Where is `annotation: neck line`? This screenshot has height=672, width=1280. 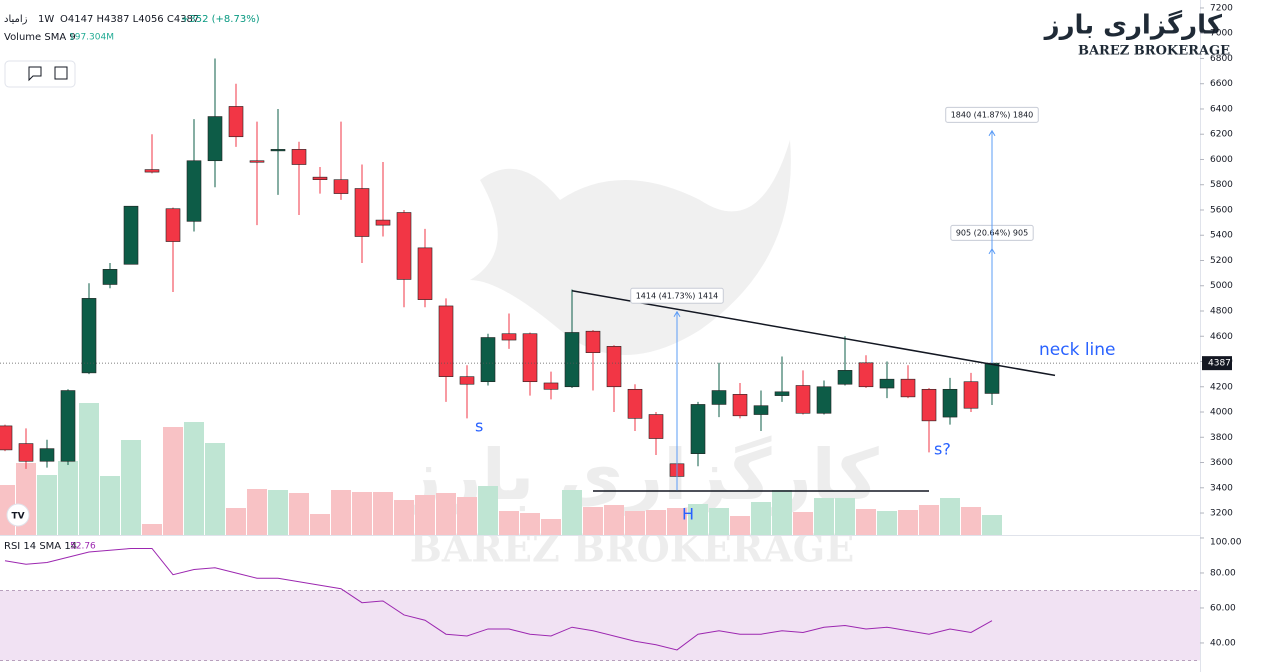
annotation: neck line is located at coordinates (1077, 350).